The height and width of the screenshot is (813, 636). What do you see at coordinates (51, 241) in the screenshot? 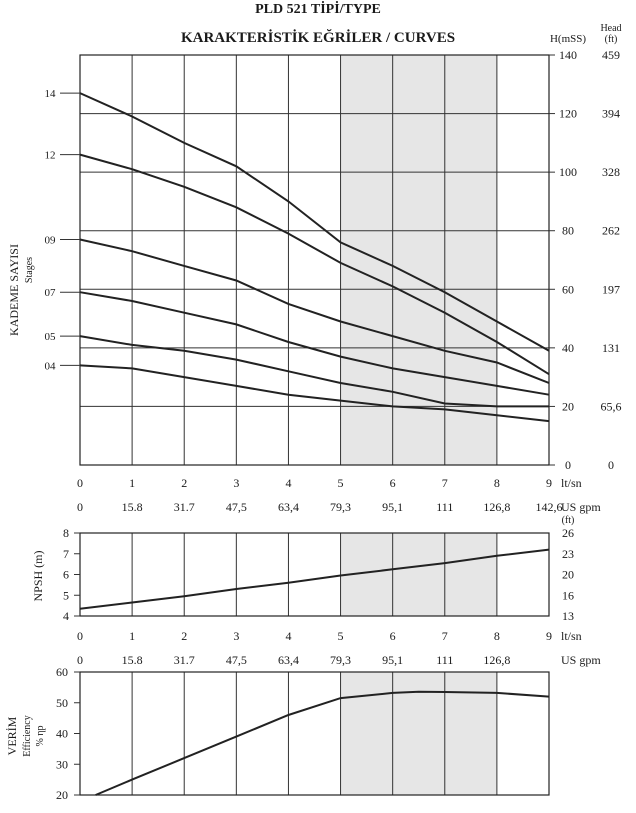
I see `stage-label: 09` at bounding box center [51, 241].